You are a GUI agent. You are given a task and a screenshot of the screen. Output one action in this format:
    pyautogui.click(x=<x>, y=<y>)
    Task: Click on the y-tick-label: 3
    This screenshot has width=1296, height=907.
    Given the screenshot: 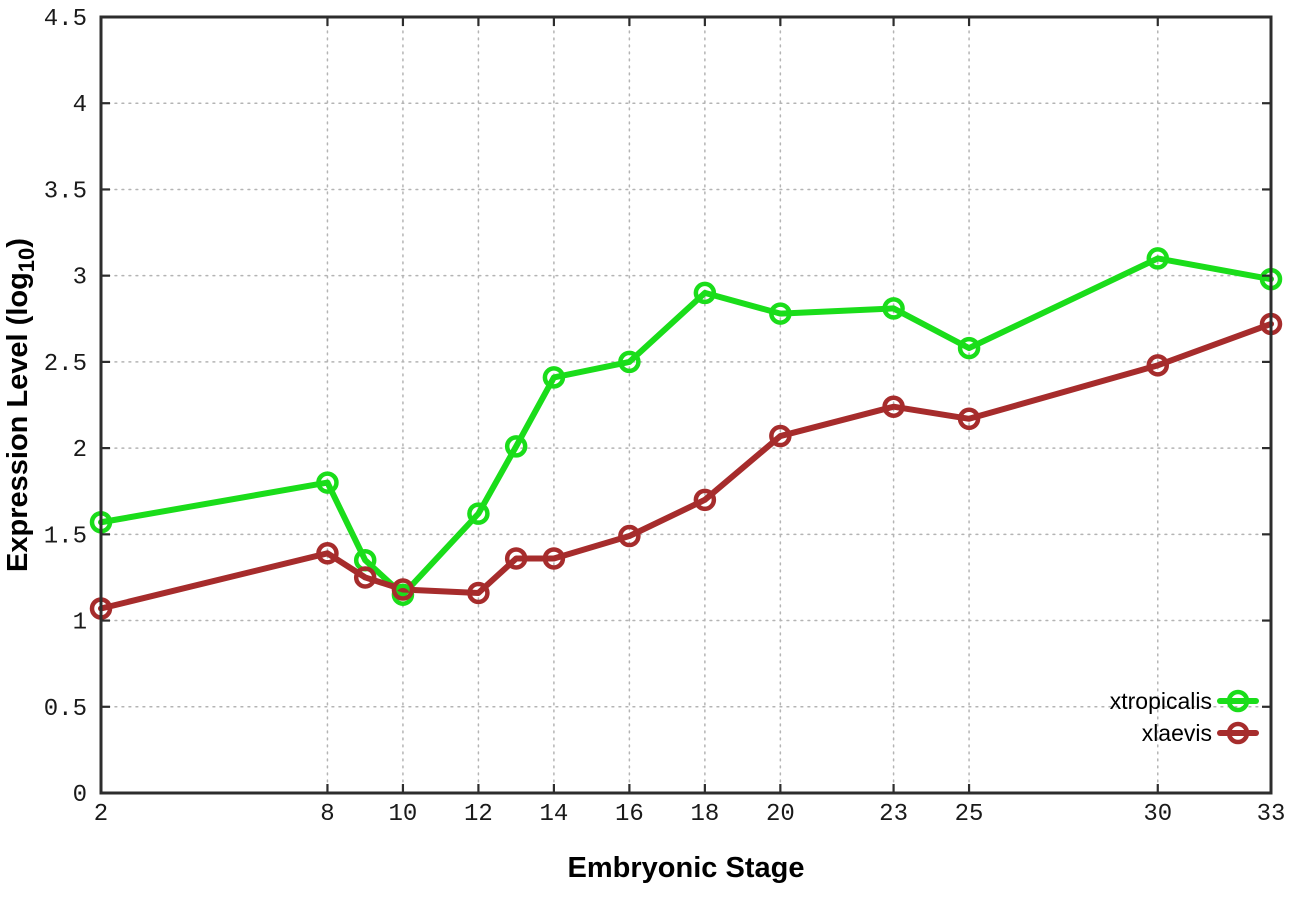 What is the action you would take?
    pyautogui.click(x=80, y=278)
    